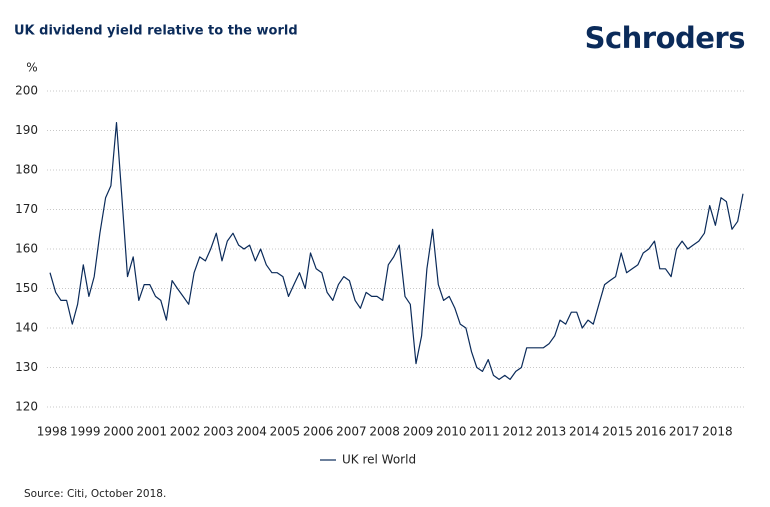 The width and height of the screenshot is (770, 507). What do you see at coordinates (318, 432) in the screenshot?
I see `x-tick-label: 2006` at bounding box center [318, 432].